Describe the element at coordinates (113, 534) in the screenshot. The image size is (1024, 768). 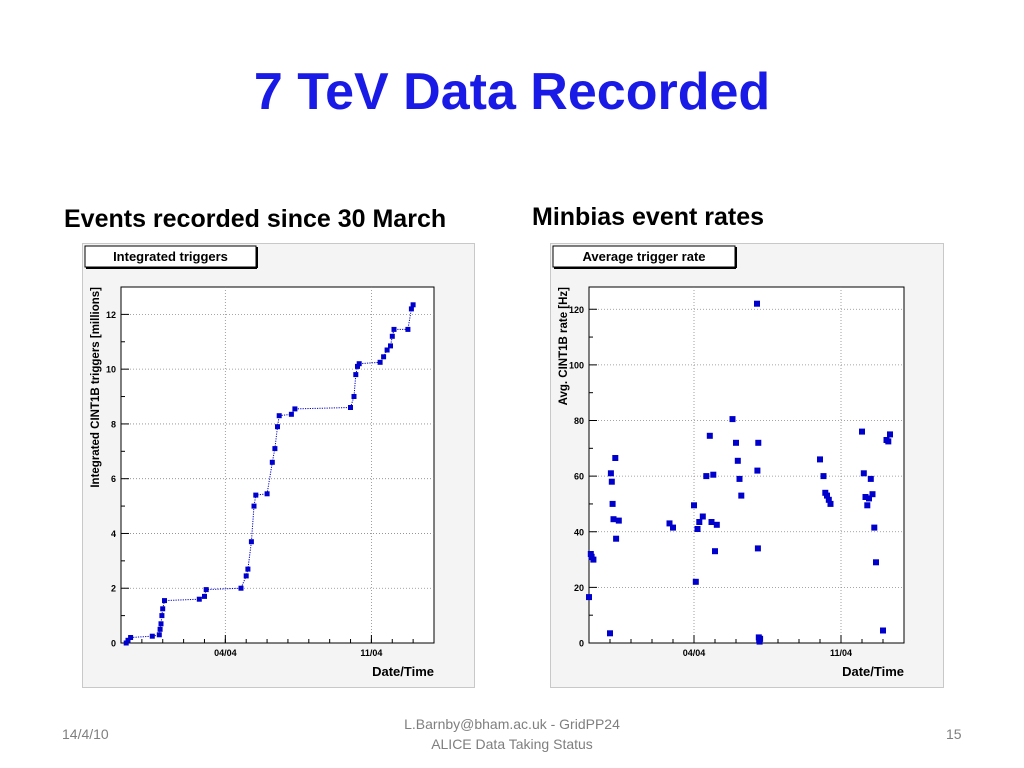
I see `y-tick-label: 4` at that location.